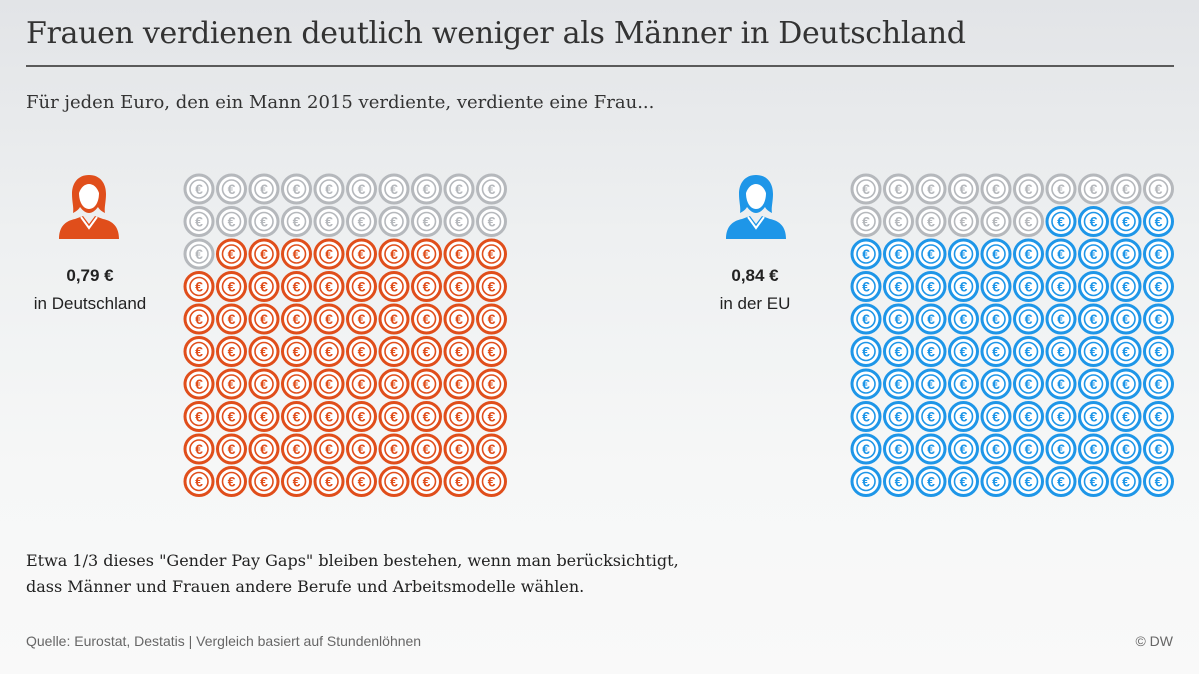  Describe the element at coordinates (600, 66) in the screenshot. I see `title-divider` at that location.